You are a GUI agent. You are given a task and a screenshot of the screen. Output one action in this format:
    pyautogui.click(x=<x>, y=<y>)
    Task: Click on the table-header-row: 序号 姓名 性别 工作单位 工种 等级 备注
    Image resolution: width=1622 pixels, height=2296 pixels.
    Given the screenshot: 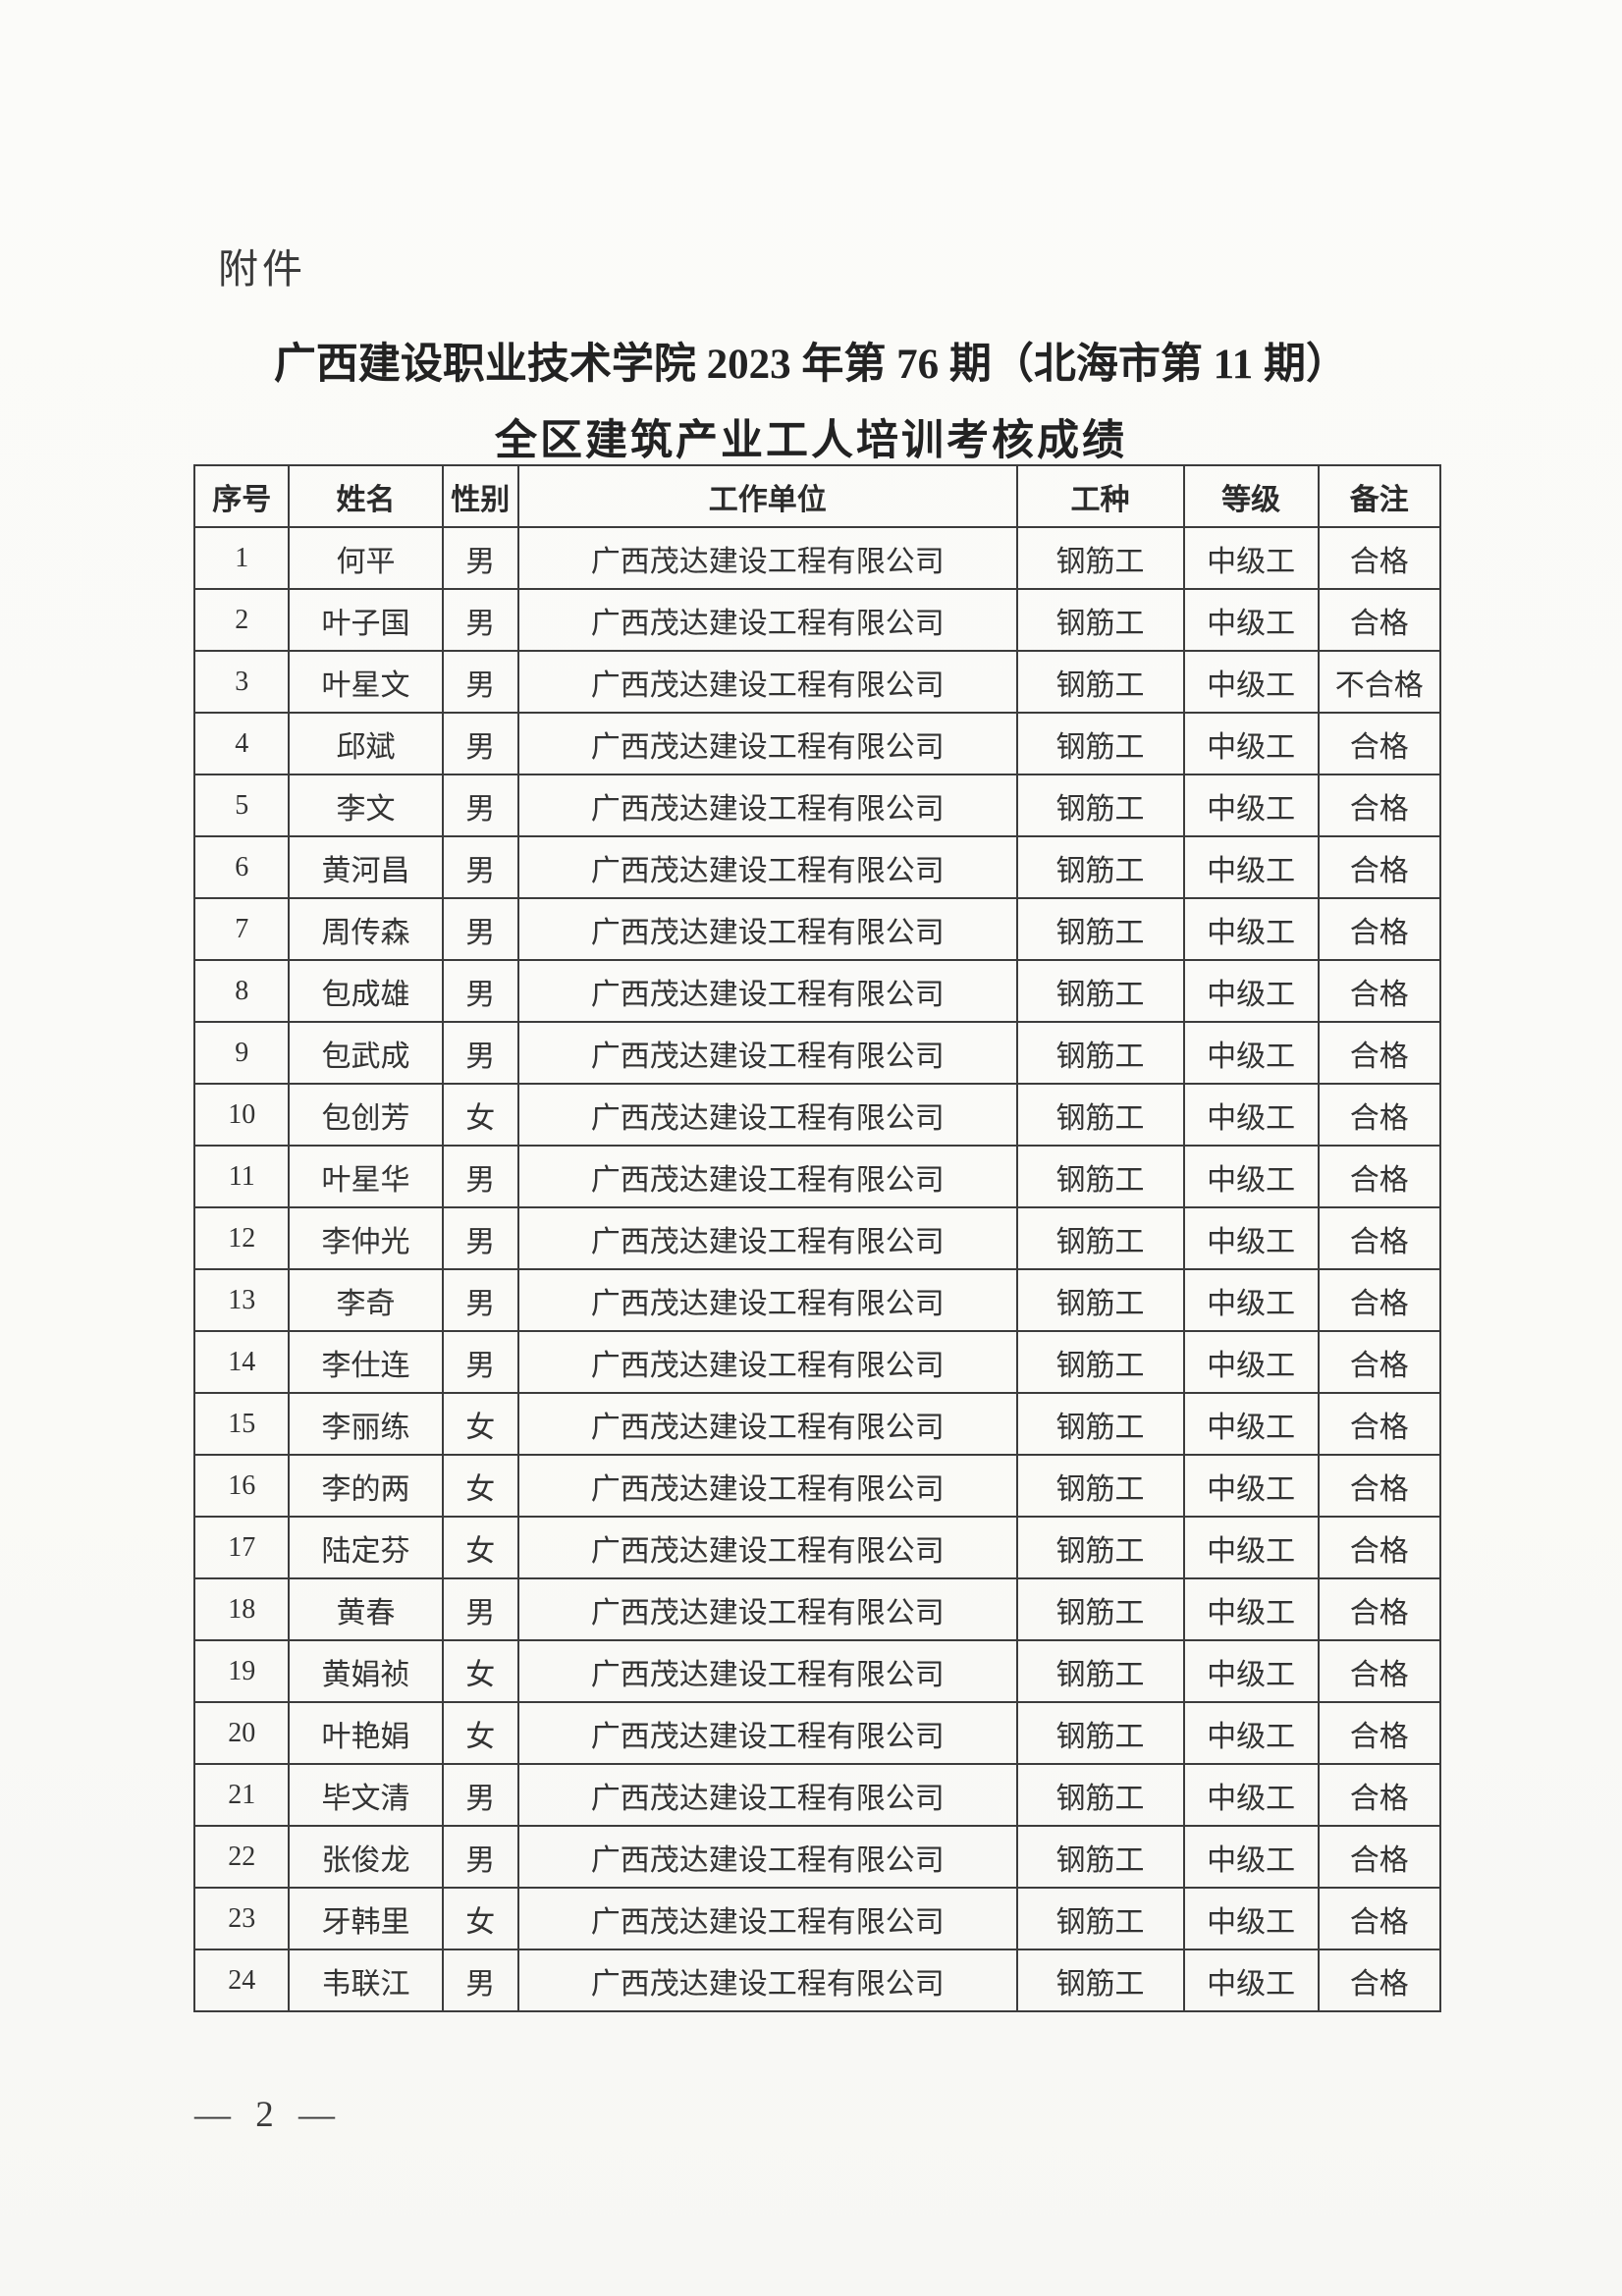 What is the action you would take?
    pyautogui.click(x=817, y=496)
    